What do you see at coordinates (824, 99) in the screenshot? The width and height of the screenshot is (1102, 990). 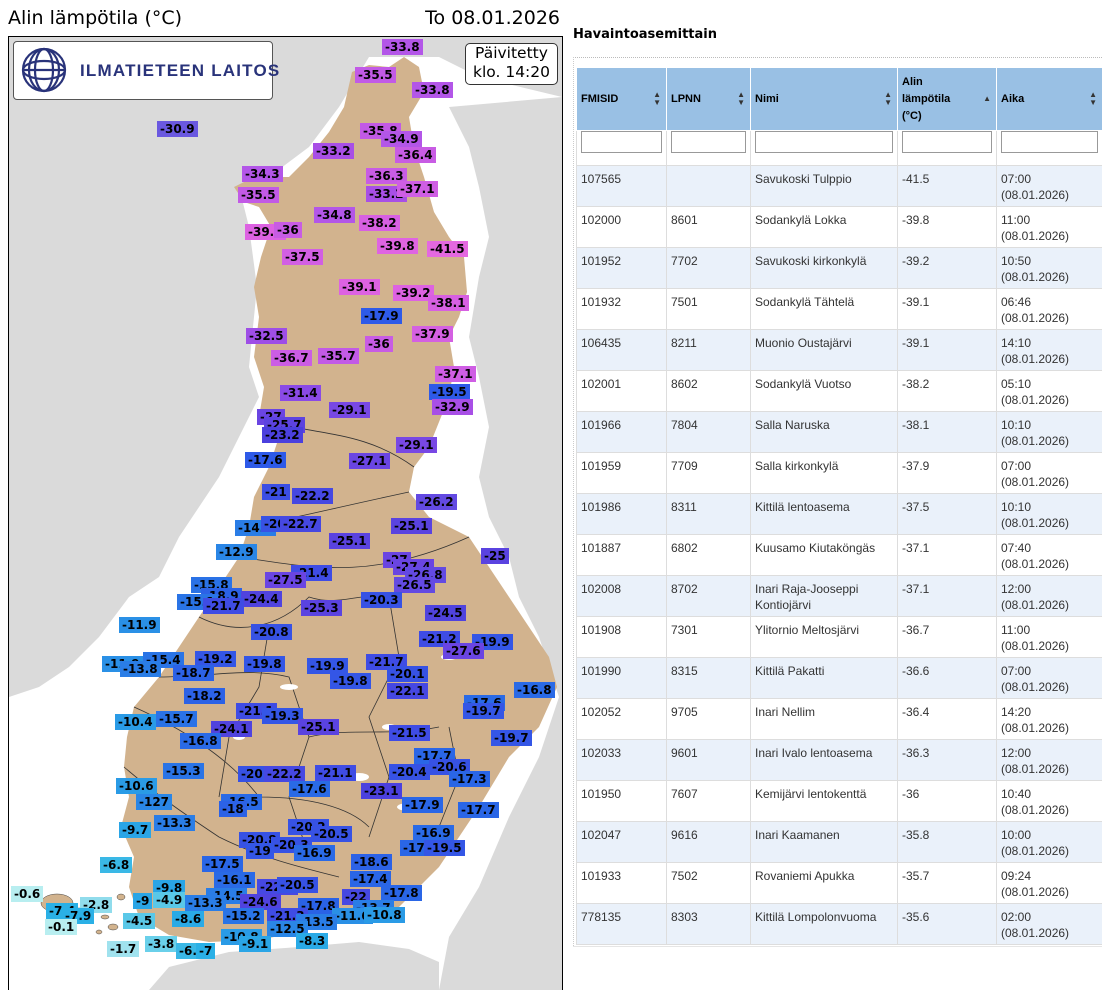 I see `column-header-nimi: Nimi ▲▼` at bounding box center [824, 99].